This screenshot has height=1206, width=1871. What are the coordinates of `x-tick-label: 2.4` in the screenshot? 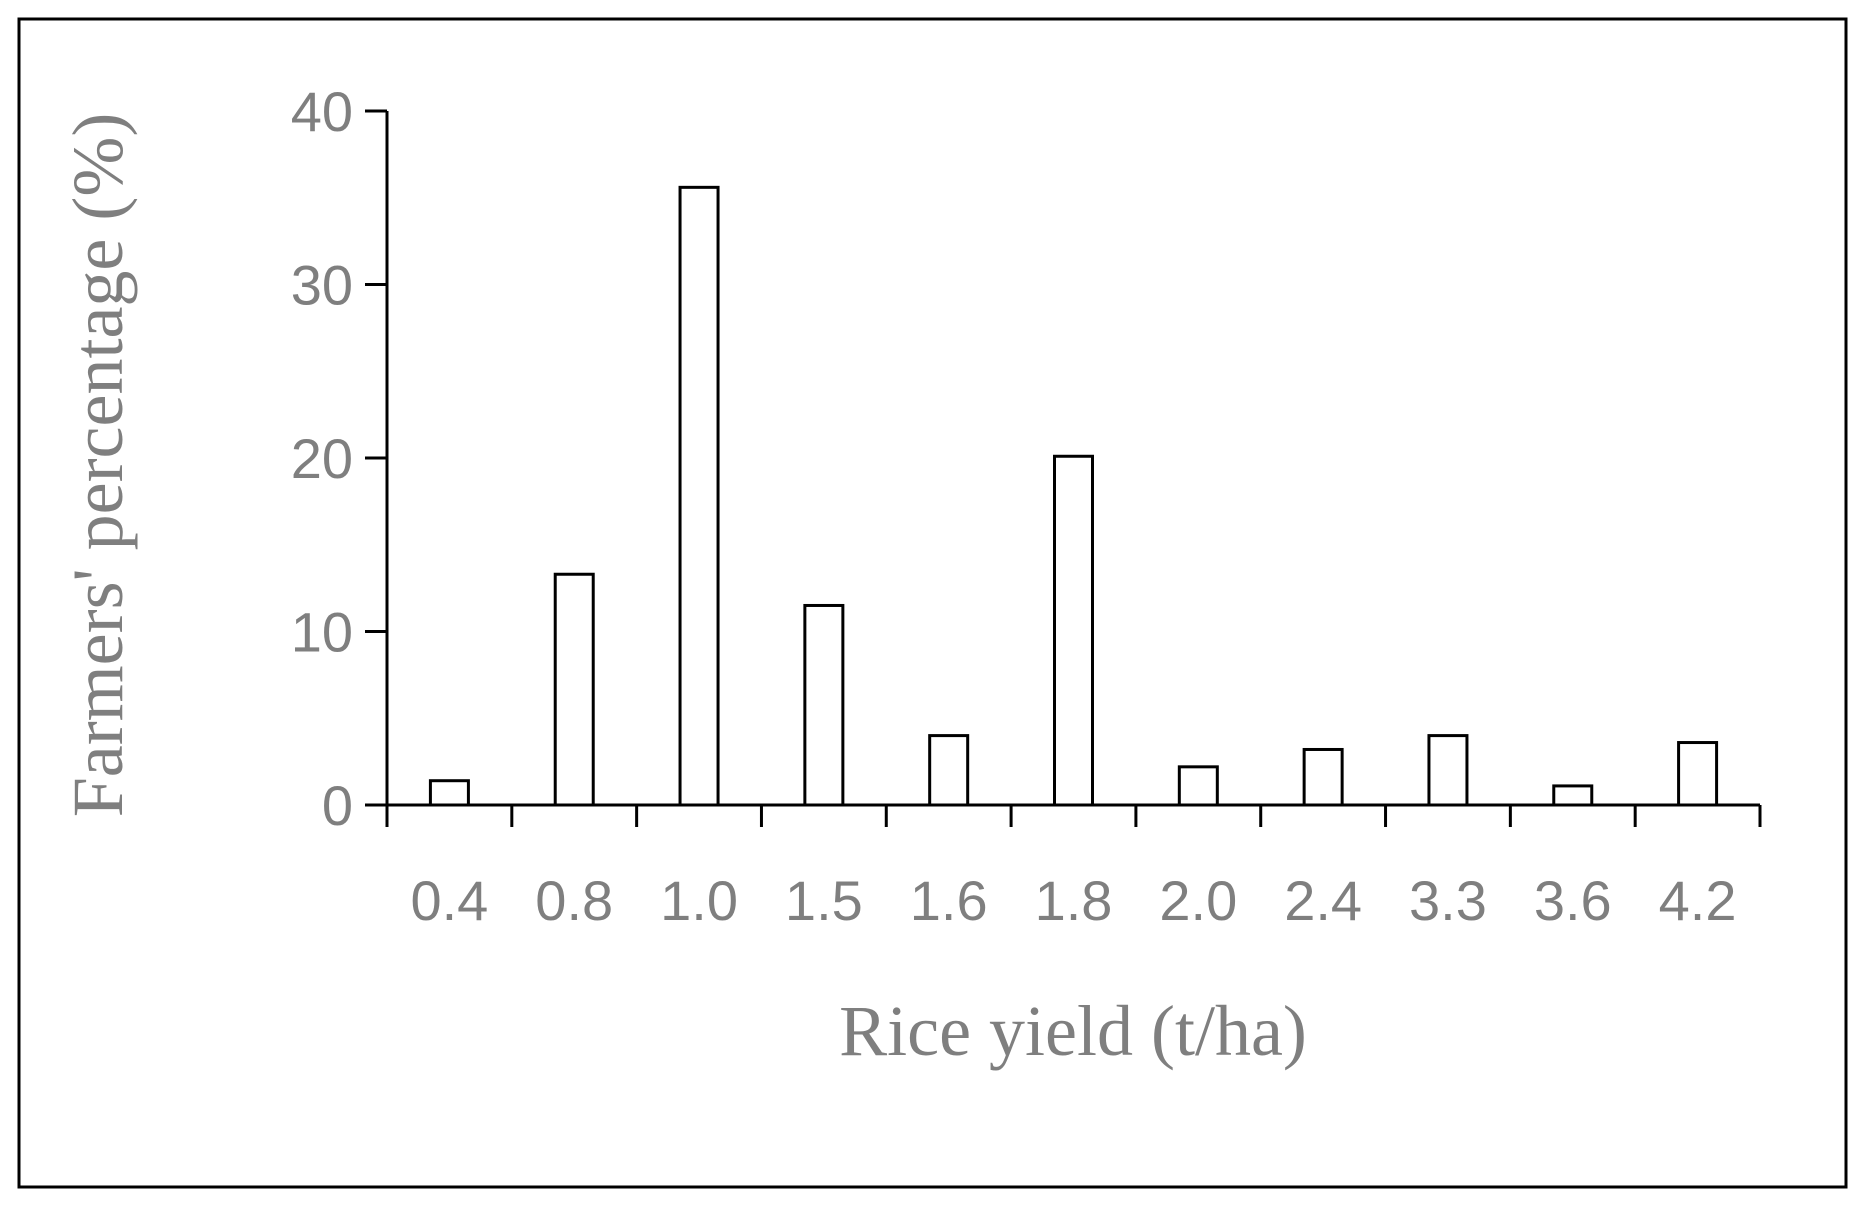 It's located at (1323, 900).